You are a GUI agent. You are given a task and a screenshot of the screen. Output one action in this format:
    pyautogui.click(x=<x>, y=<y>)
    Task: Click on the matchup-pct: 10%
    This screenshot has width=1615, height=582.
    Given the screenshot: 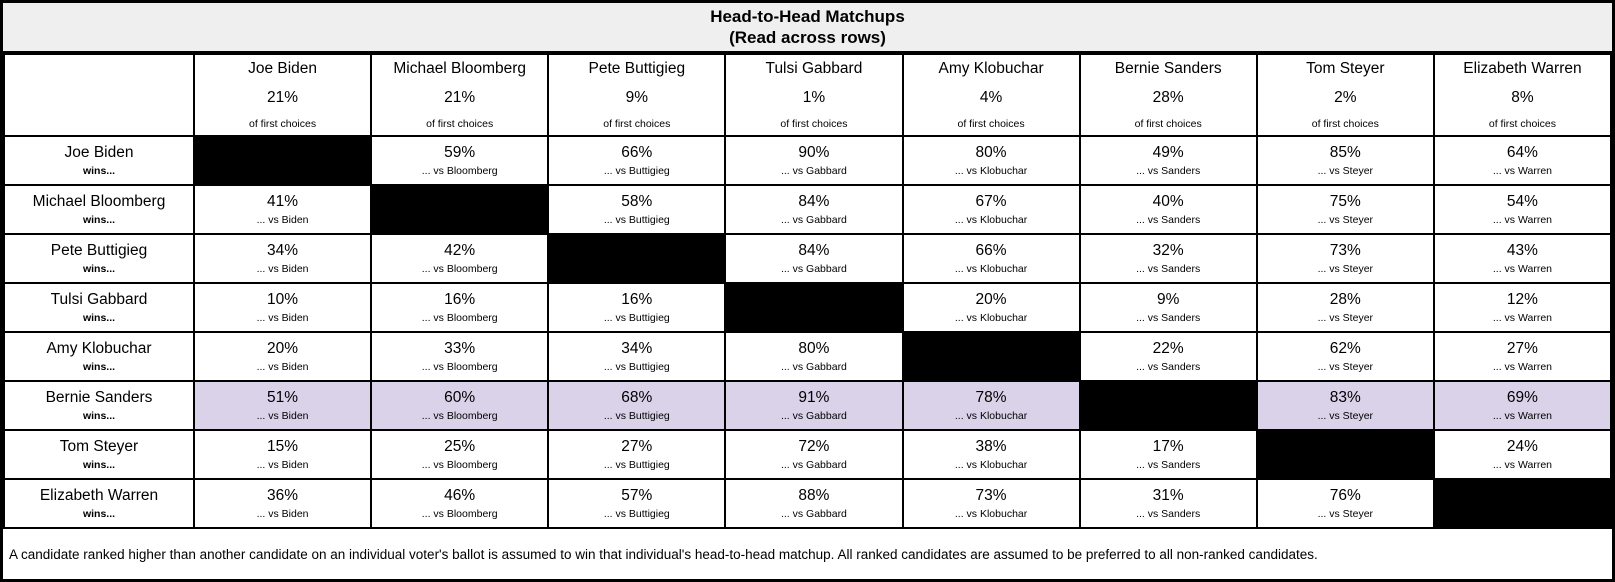 What is the action you would take?
    pyautogui.click(x=283, y=299)
    